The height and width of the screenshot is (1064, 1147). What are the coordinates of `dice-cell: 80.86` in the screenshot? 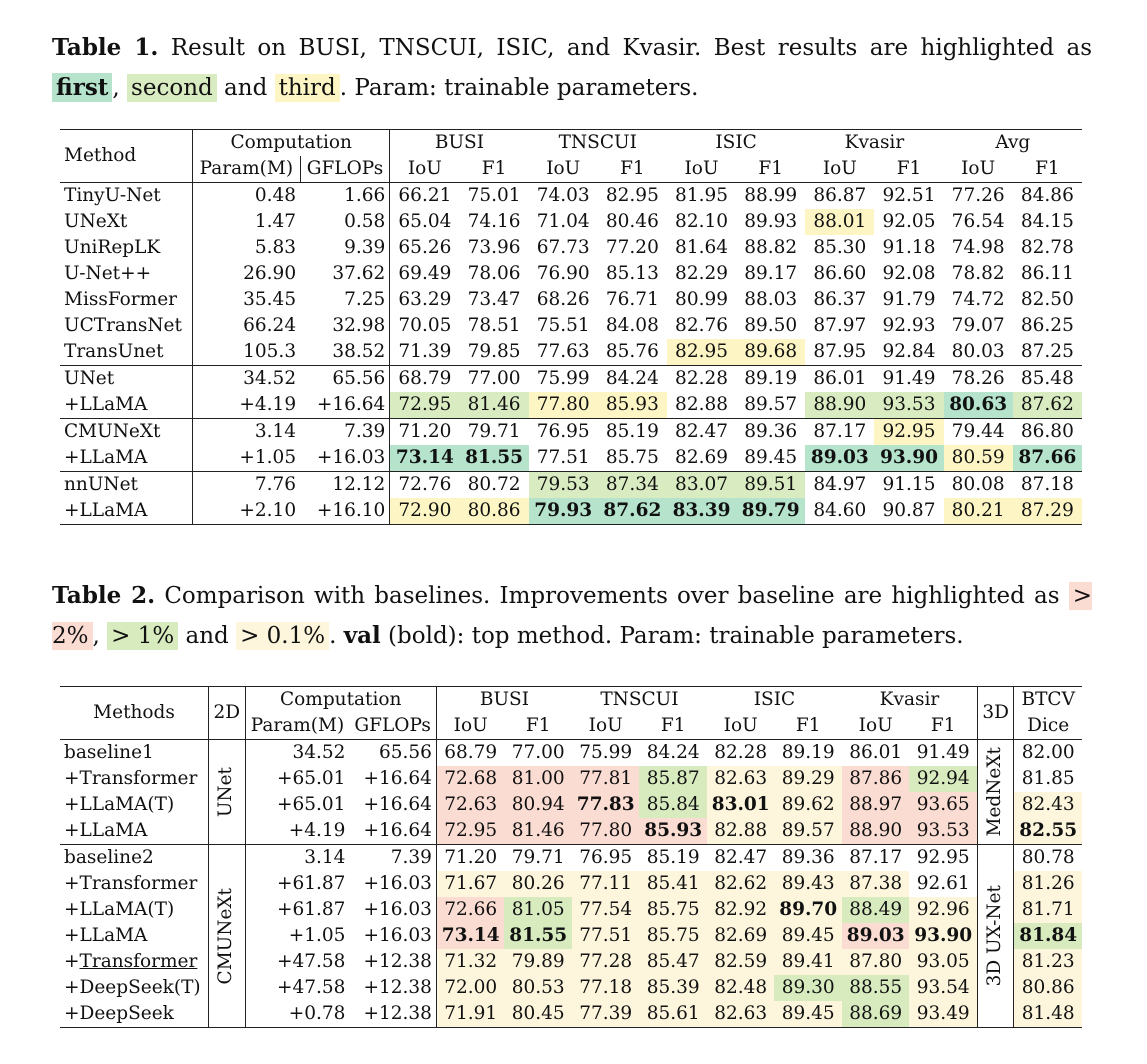 It's located at (1047, 988).